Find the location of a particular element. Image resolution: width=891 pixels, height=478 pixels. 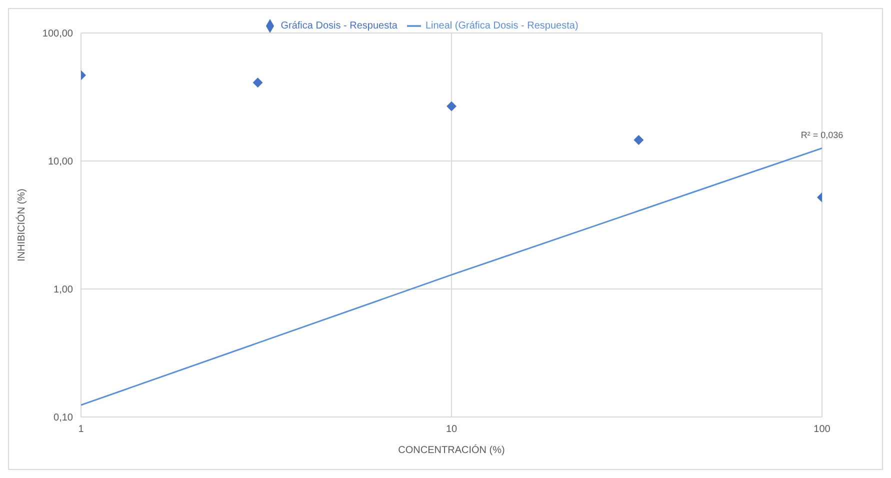

point is located at coordinates (451, 106).